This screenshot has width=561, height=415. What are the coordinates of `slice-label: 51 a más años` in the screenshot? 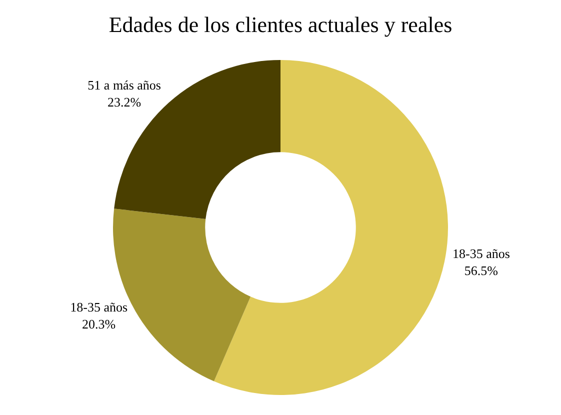 It's located at (124, 85).